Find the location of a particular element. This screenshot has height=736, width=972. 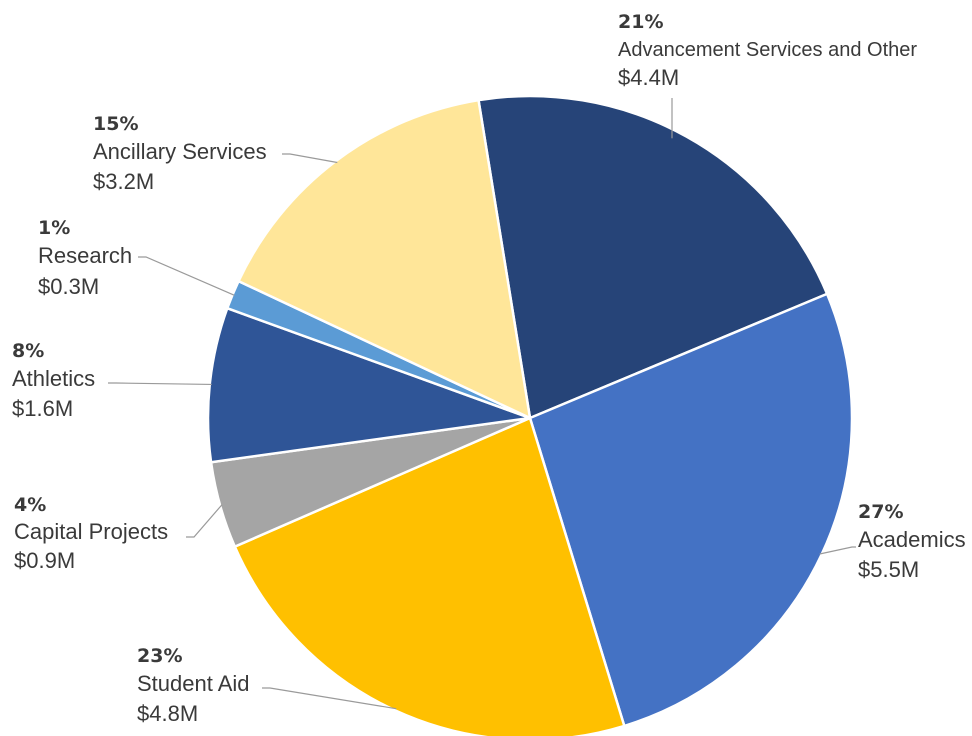

label-capital-projects-name: Capital Projects is located at coordinates (91, 531).